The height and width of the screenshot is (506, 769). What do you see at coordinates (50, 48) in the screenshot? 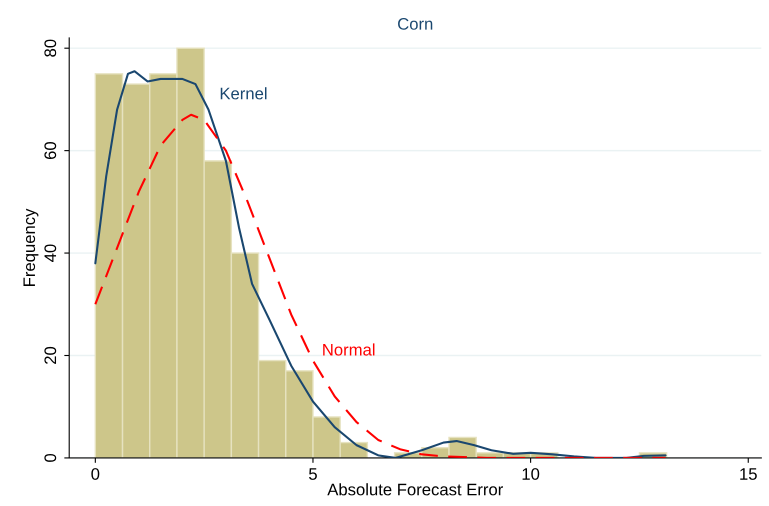
I see `y-tick-label: 80` at bounding box center [50, 48].